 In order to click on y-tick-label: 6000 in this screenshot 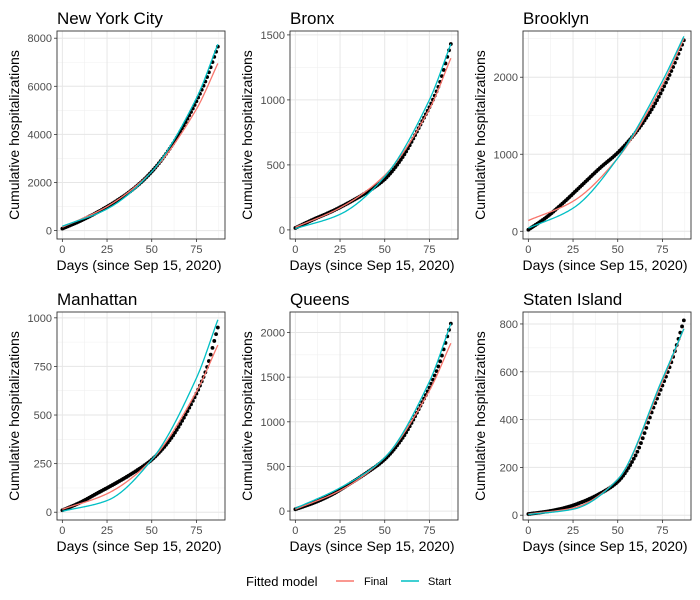, I will do `click(40, 87)`.